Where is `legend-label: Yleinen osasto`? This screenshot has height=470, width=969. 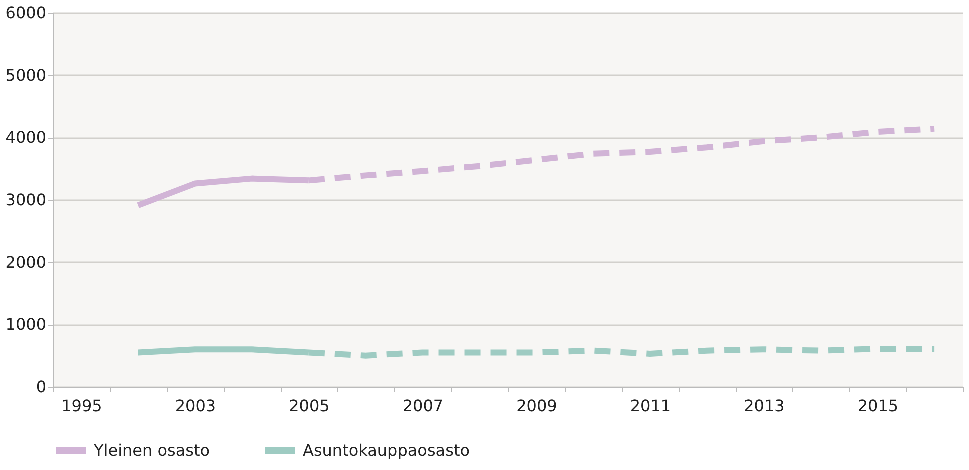
legend-label: Yleinen osasto is located at coordinates (151, 450).